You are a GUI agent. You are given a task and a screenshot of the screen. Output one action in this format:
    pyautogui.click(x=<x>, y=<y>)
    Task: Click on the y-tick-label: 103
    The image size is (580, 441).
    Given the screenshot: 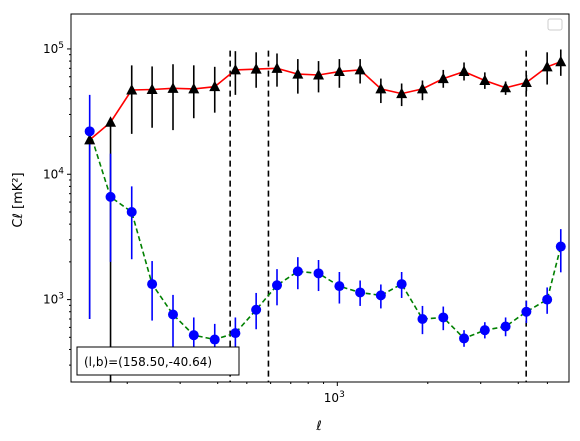 What is the action you would take?
    pyautogui.click(x=53, y=299)
    